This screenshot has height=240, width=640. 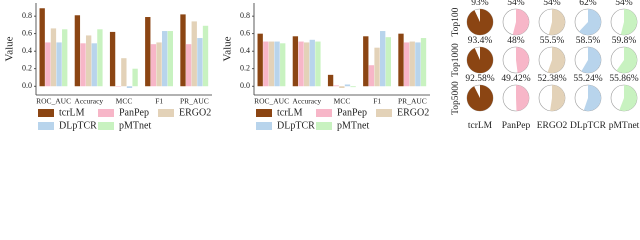 What do you see at coordinates (515, 79) in the screenshot?
I see `pie-label: 49.42%` at bounding box center [515, 79].